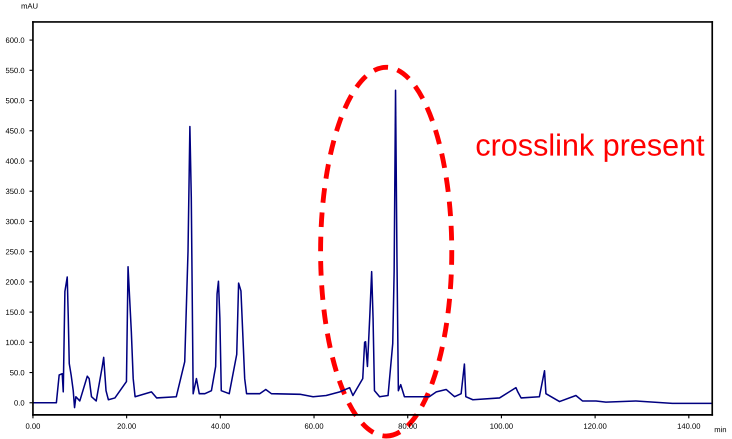 Image resolution: width=732 pixels, height=439 pixels. What do you see at coordinates (590, 147) in the screenshot?
I see `annotation: crosslink present` at bounding box center [590, 147].